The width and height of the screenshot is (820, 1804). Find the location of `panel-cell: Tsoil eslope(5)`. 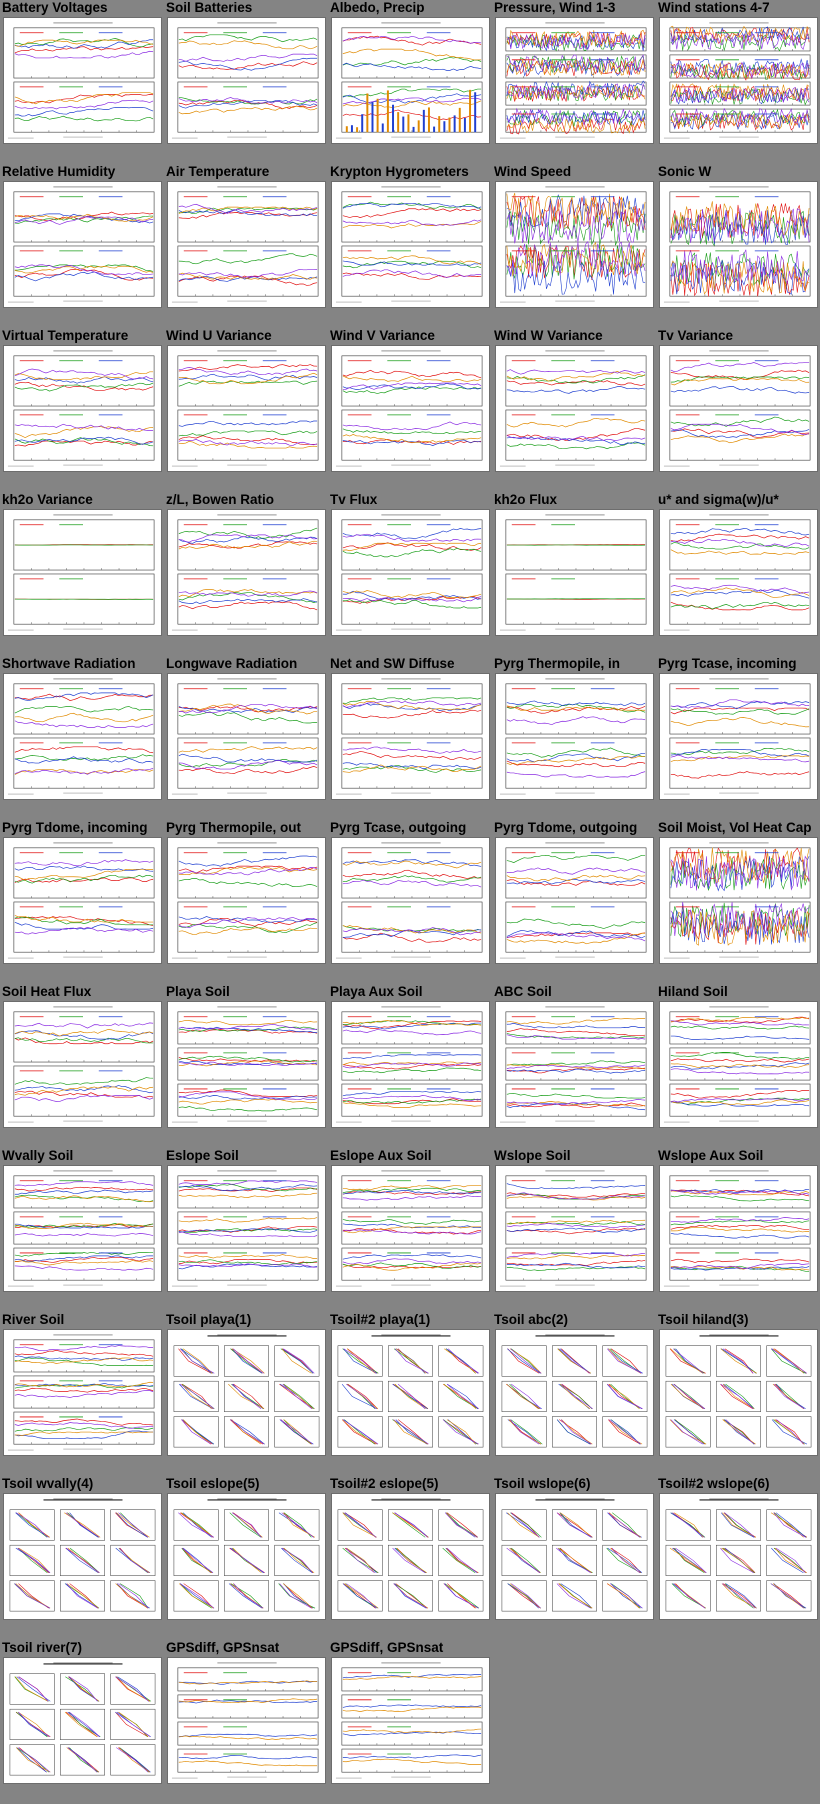

panel-cell: Tsoil eslope(5) is located at coordinates (246, 1558).